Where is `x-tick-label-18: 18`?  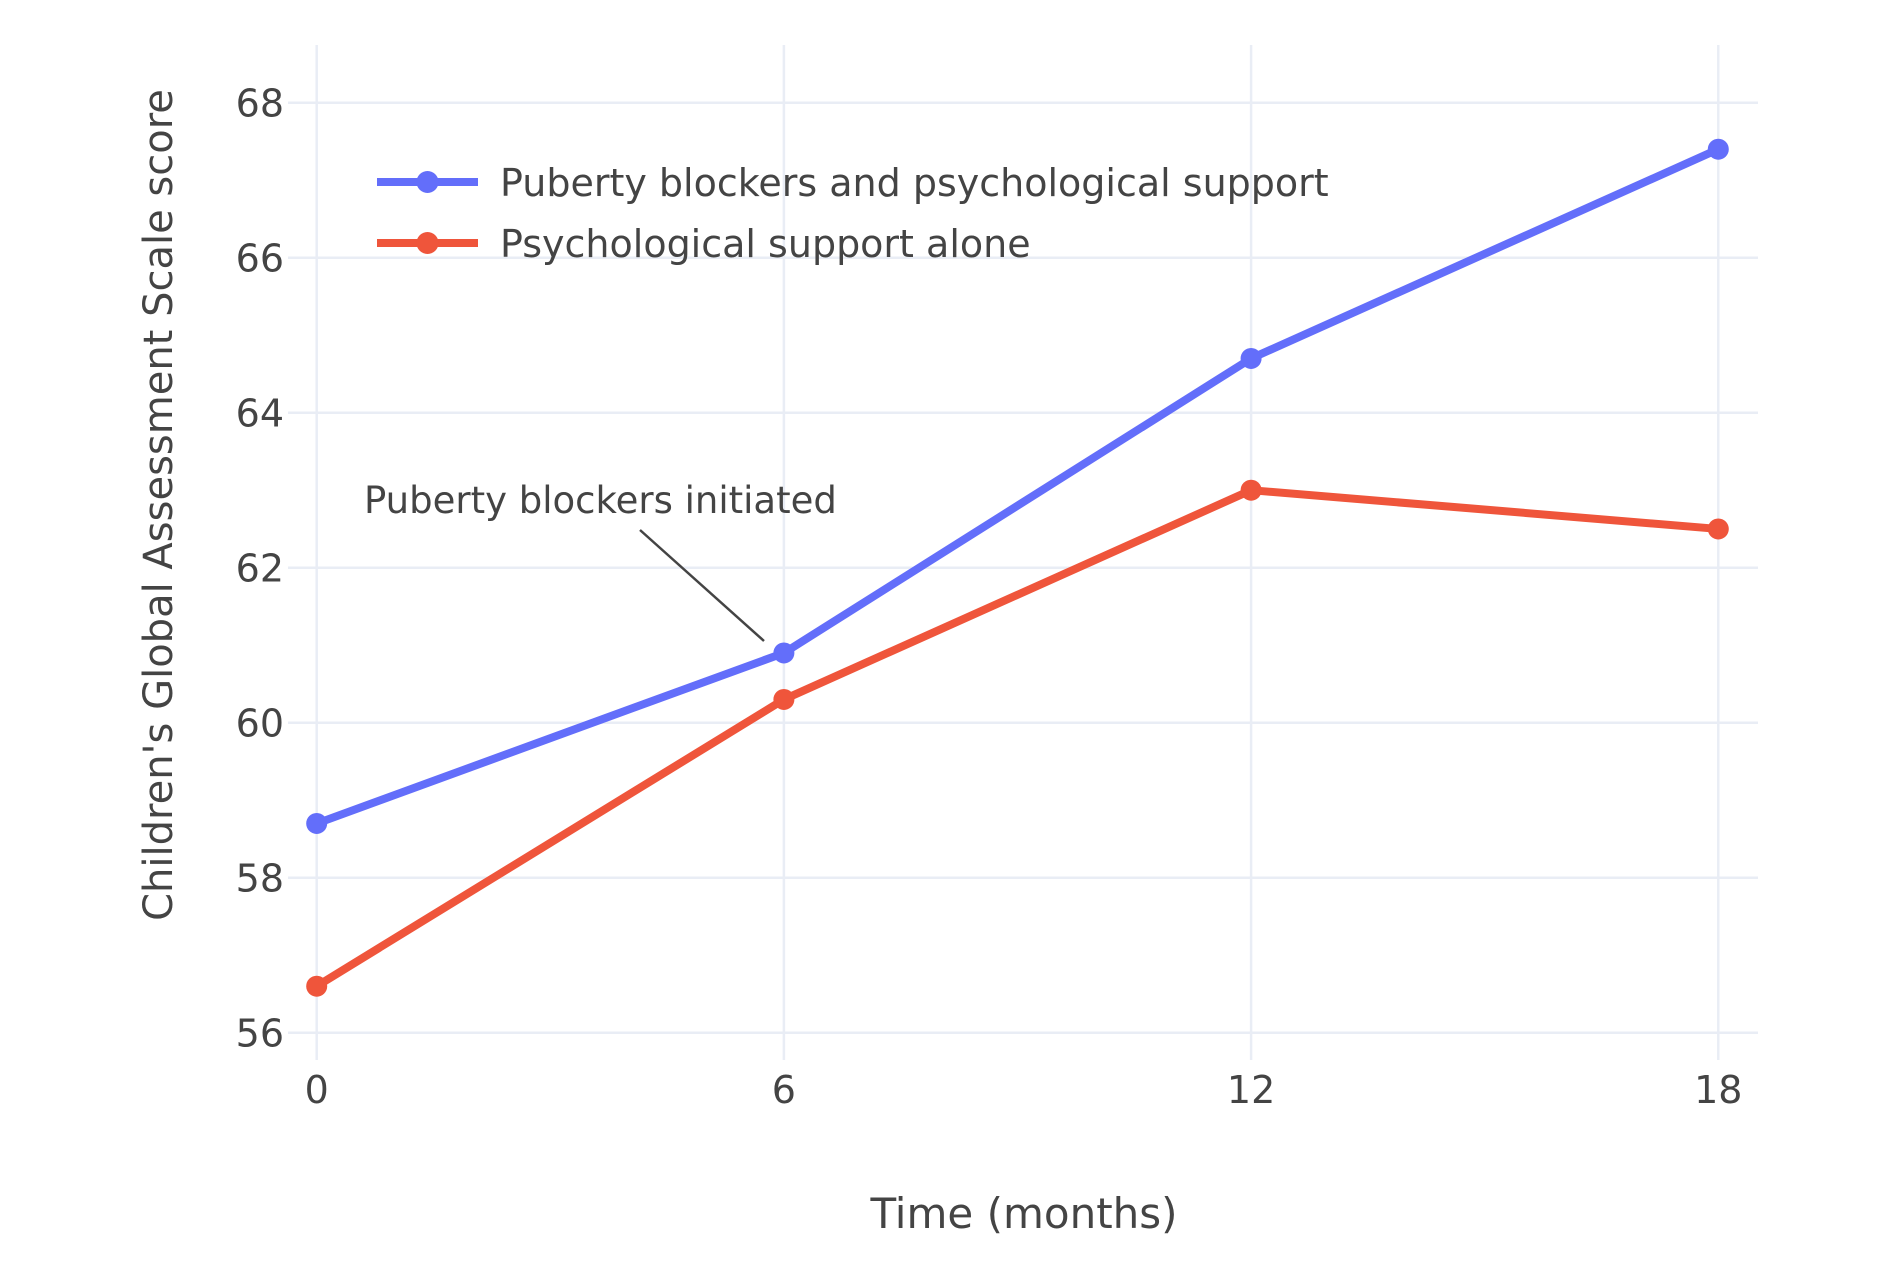
x-tick-label-18: 18 is located at coordinates (1718, 1090).